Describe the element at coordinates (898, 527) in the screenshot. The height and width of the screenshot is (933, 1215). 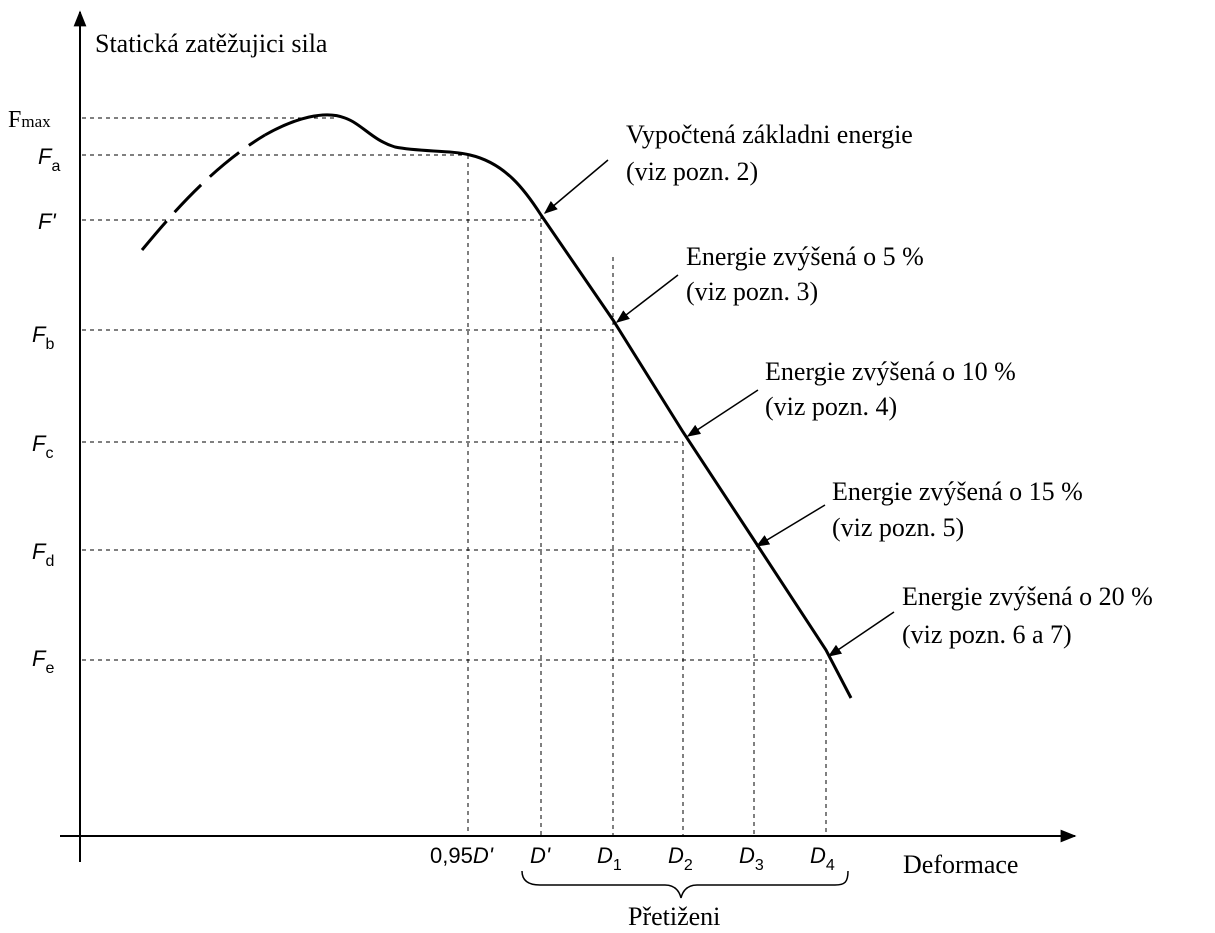
I see `annotation-energy-15-line2: (viz pozn. 5)` at that location.